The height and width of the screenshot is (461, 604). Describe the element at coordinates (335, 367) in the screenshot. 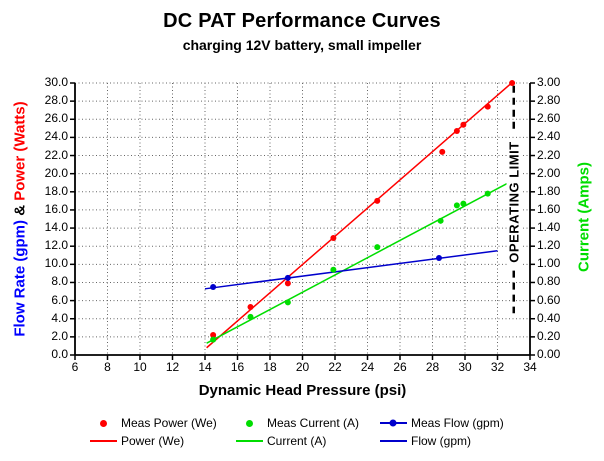

I see `x-tick-label: 22` at that location.